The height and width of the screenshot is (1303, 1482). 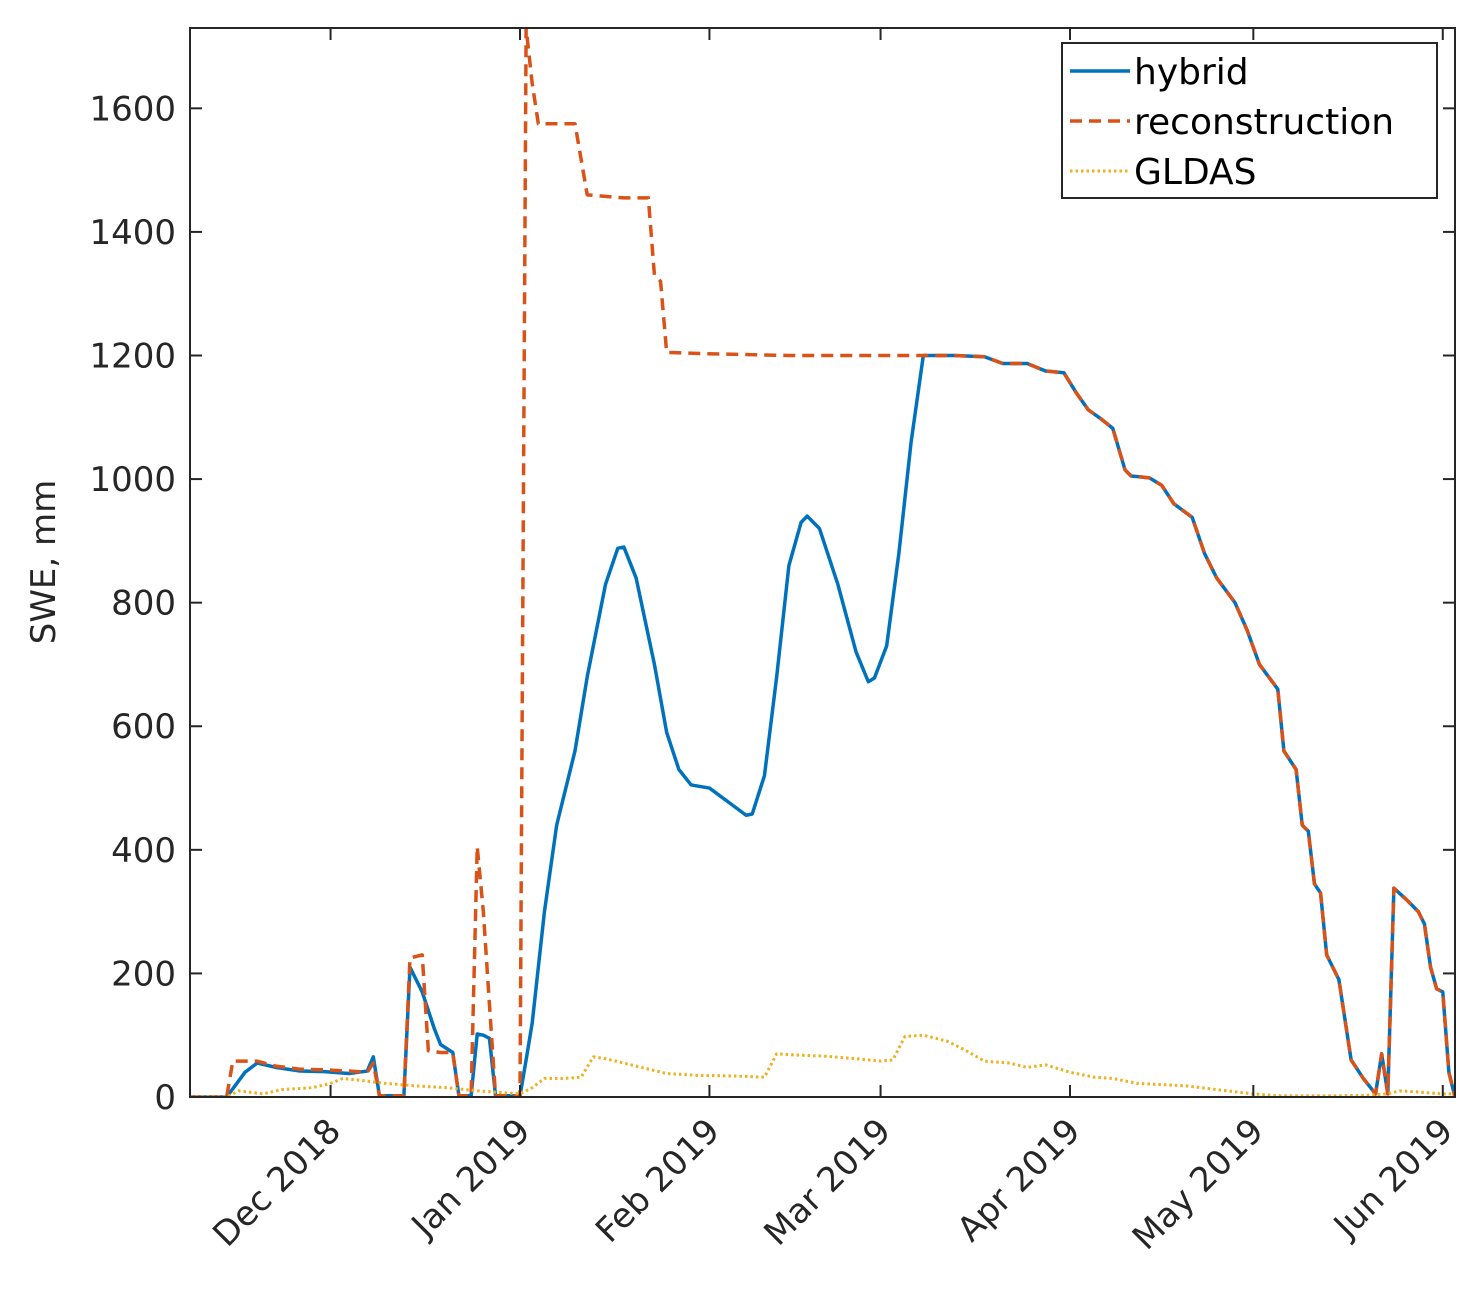 I want to click on legend-label-reconstruction: reconstruction, so click(x=1264, y=122).